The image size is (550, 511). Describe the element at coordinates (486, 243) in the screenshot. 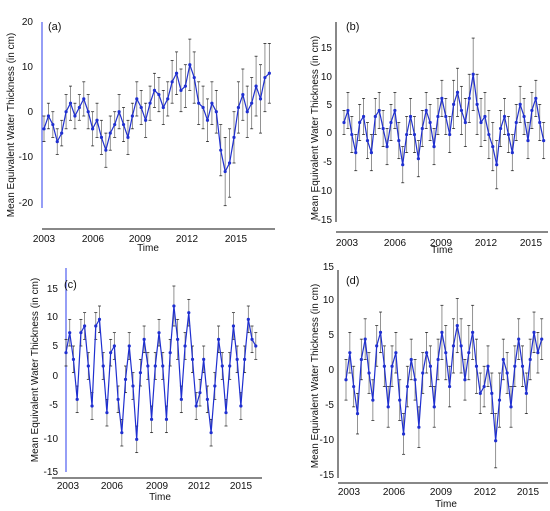

I see `x-tick-label: 2012` at that location.